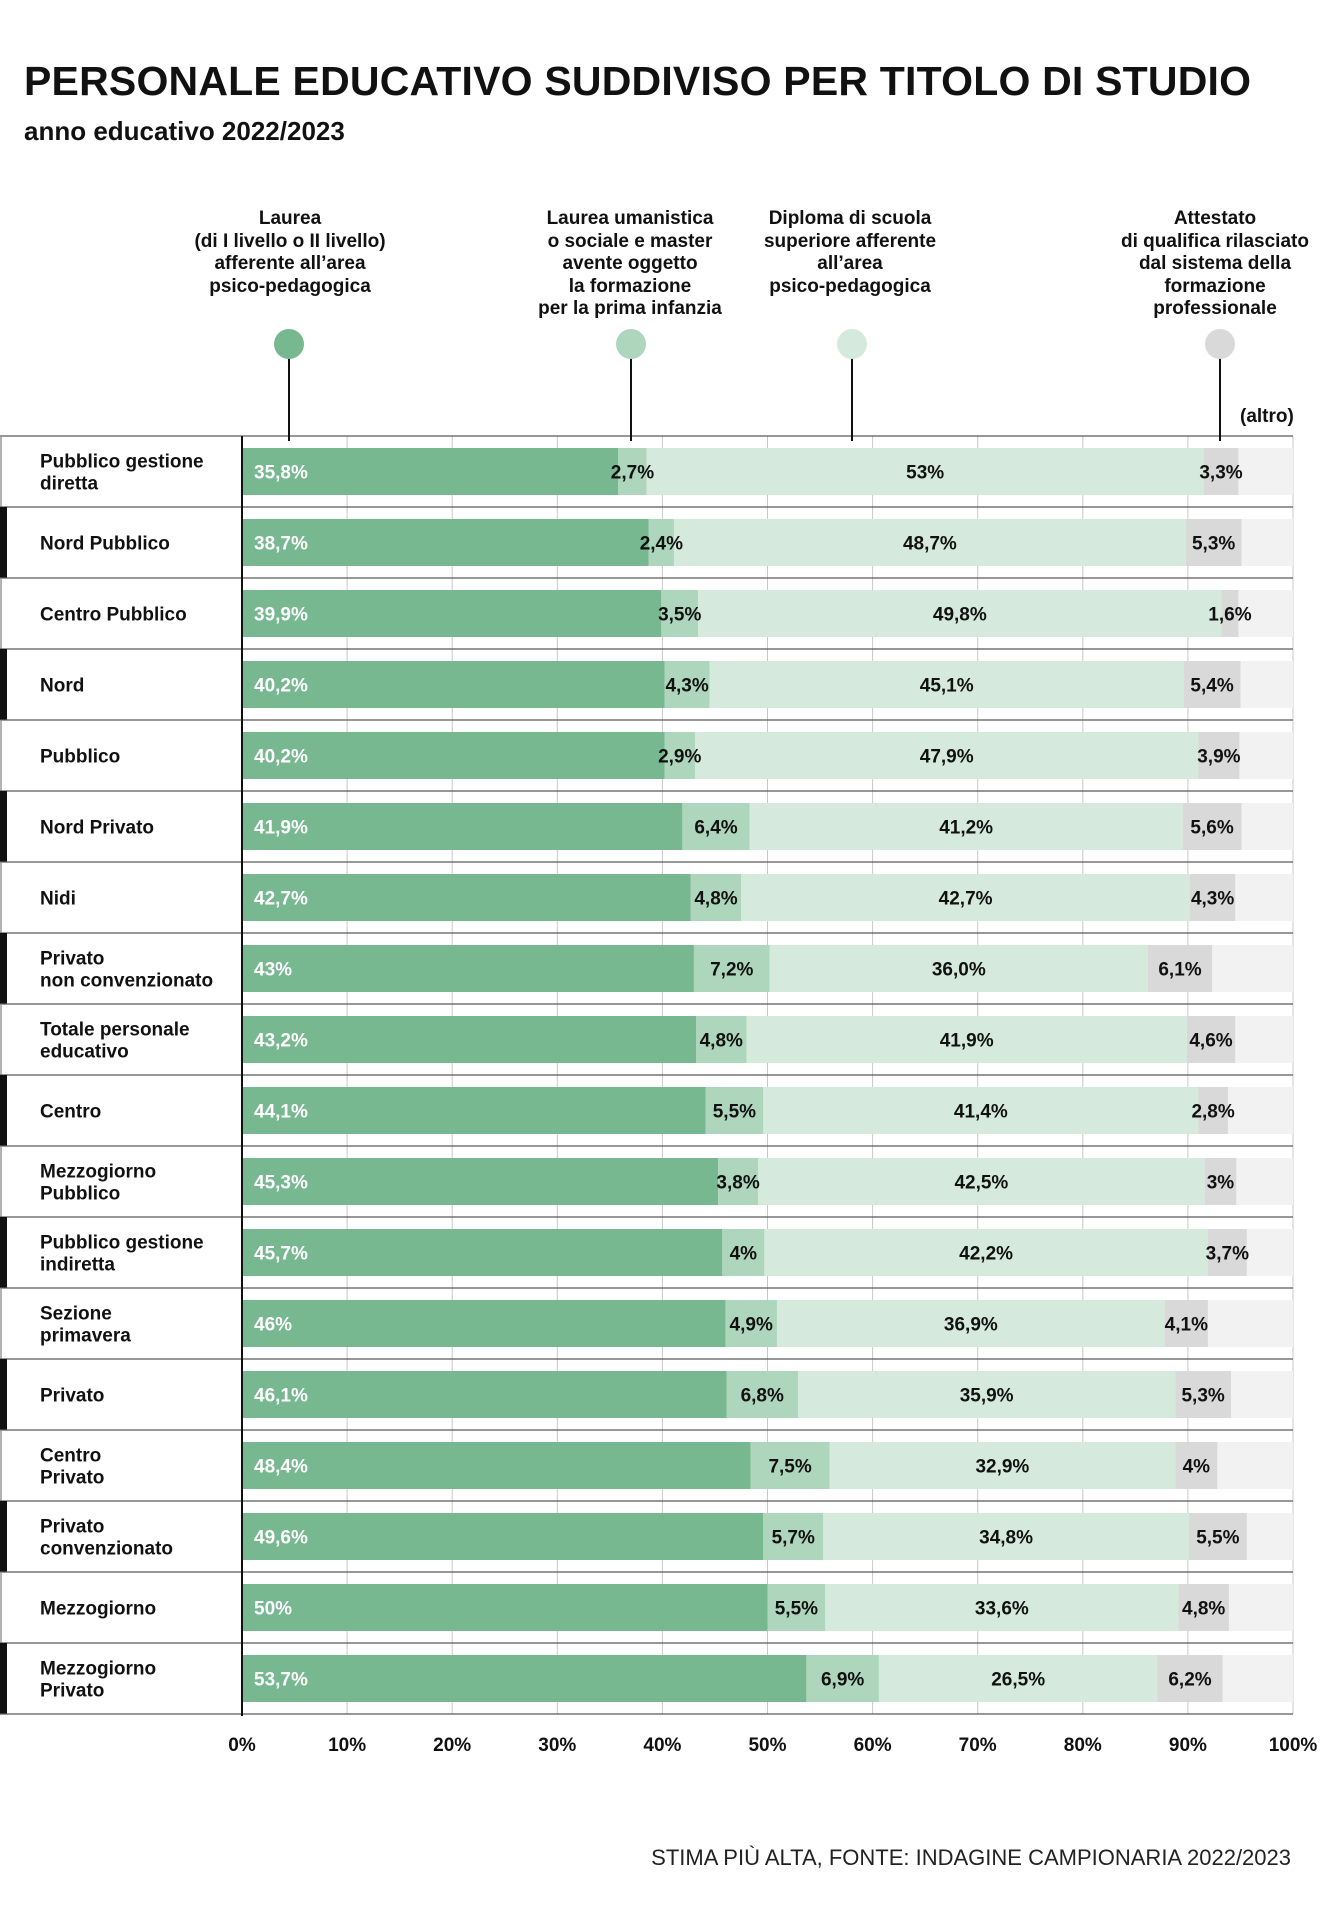 This screenshot has height=1920, width=1331. Describe the element at coordinates (1212, 1112) in the screenshot. I see `data-label-attestato: 2,8%` at that location.